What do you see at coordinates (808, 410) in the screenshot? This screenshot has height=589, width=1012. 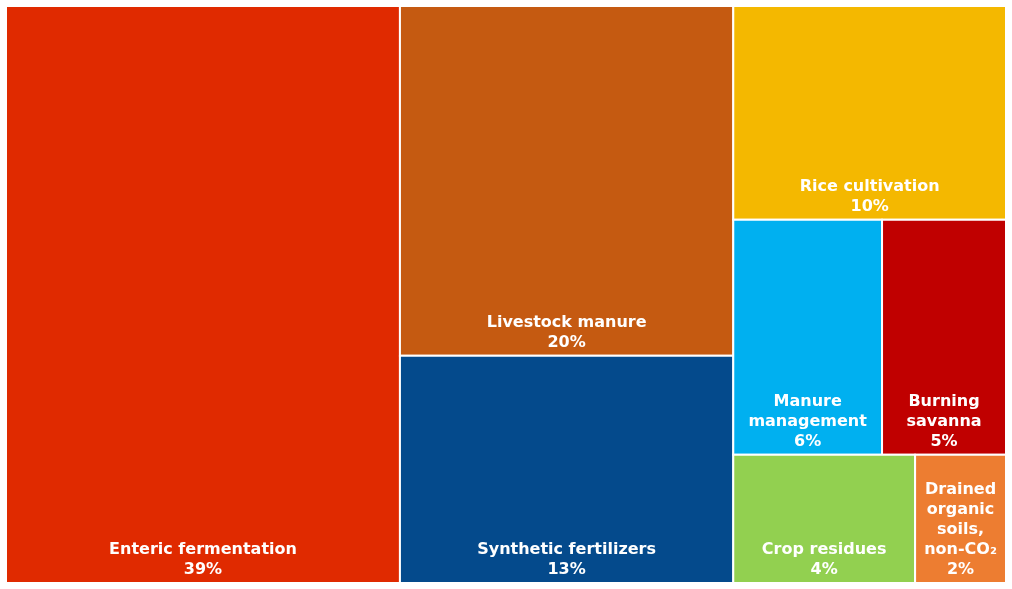 I see `category-label: Manure management` at bounding box center [808, 410].